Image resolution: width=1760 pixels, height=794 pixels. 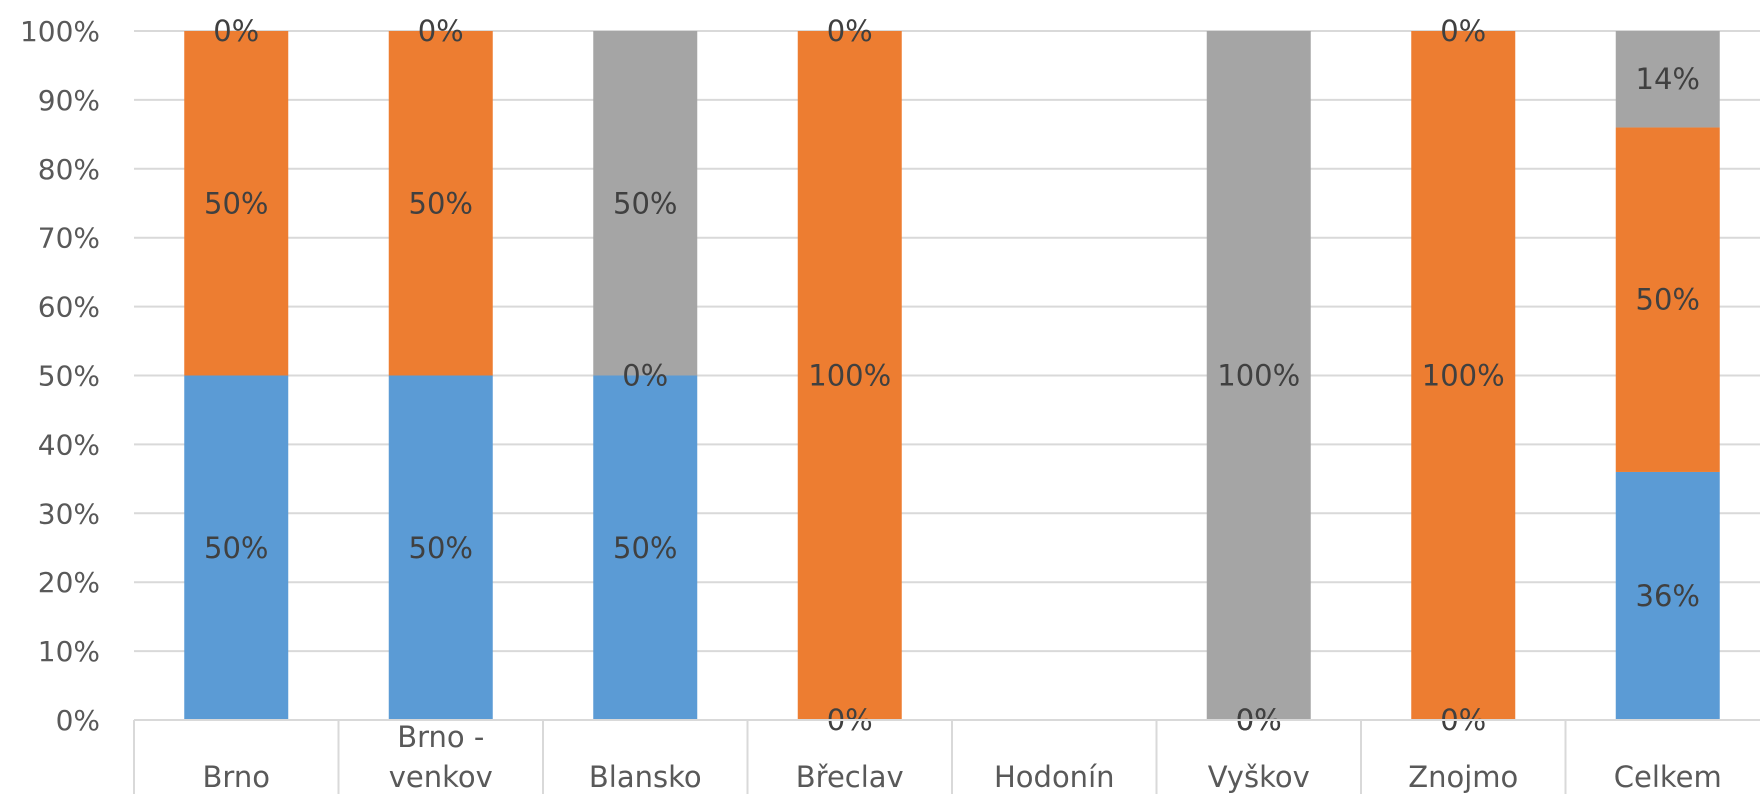 I want to click on data-label: 14%, so click(x=1668, y=79).